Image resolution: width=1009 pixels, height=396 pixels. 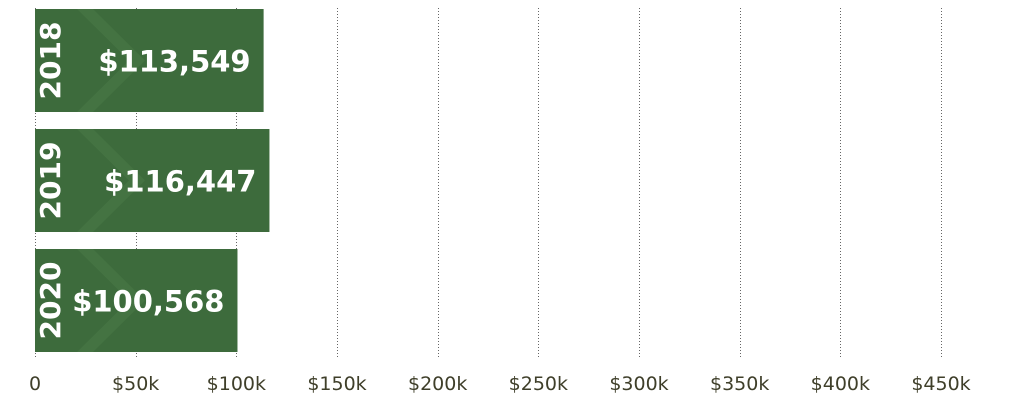 I want to click on bar-2018, so click(x=149, y=60).